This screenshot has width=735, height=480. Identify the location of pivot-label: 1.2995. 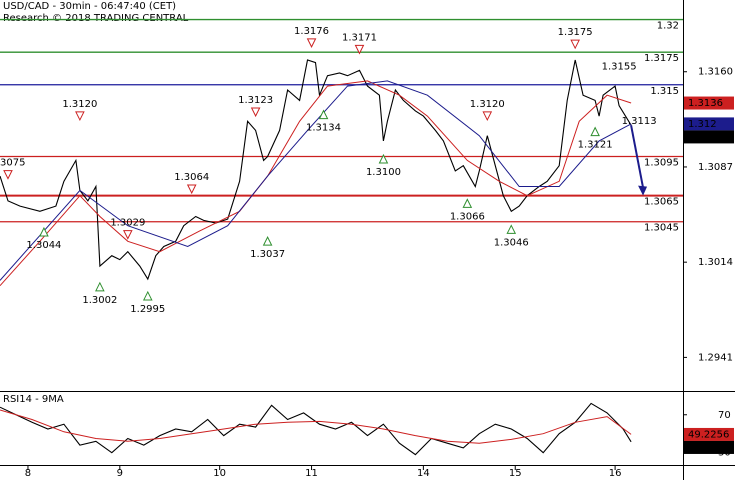
(147, 309).